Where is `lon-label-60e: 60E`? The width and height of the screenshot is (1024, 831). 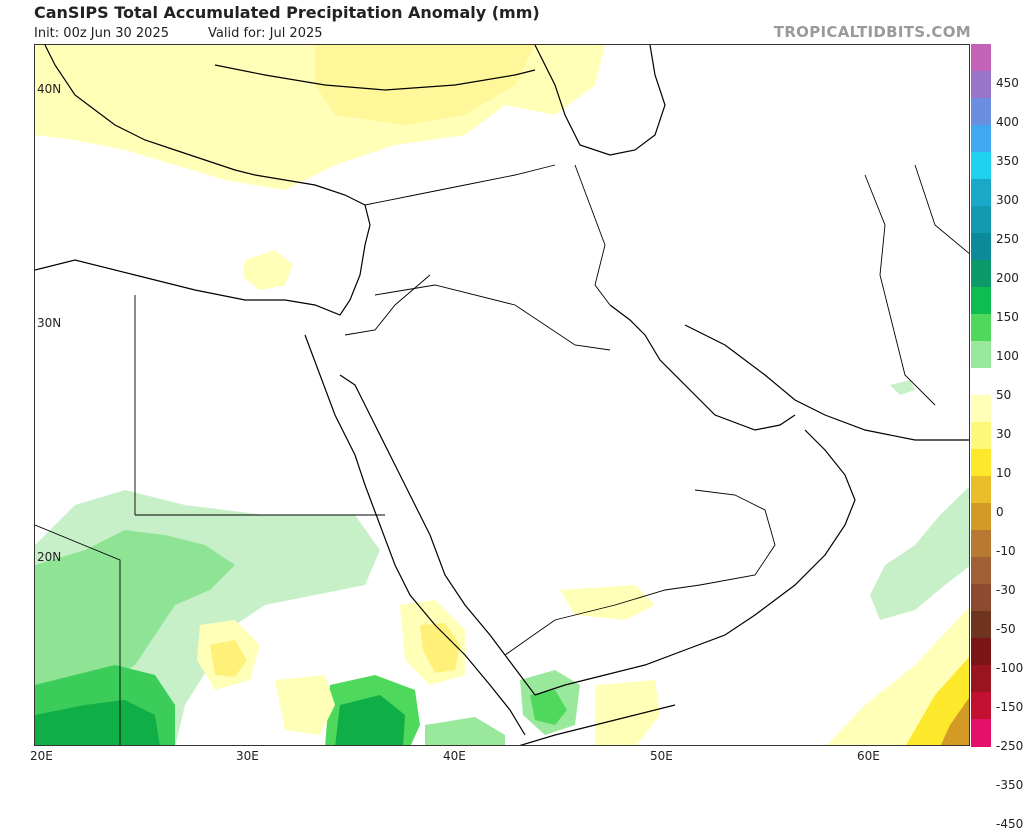 lon-label-60e: 60E is located at coordinates (868, 756).